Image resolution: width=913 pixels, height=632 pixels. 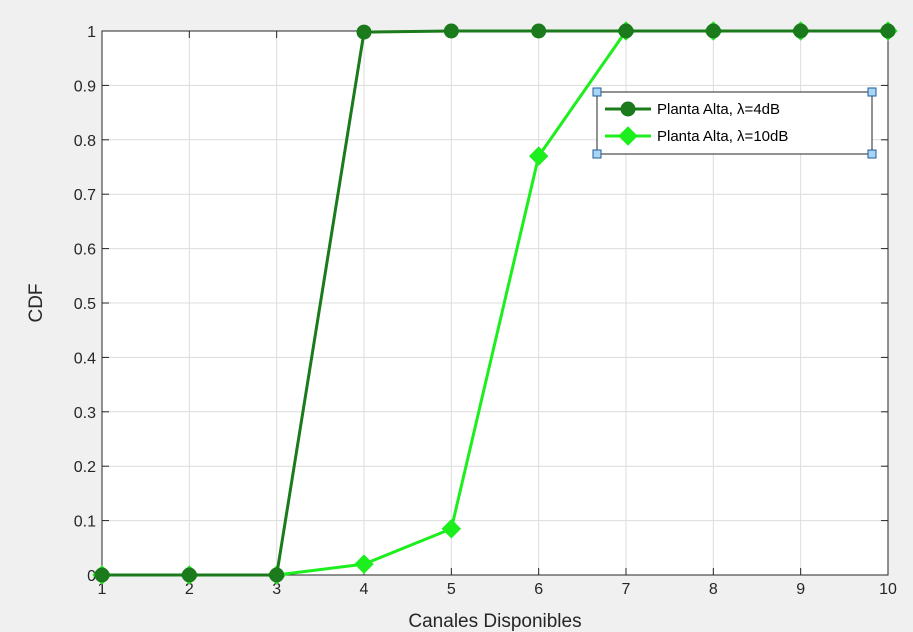 I want to click on y-tick-label: 0.6, so click(x=85, y=250).